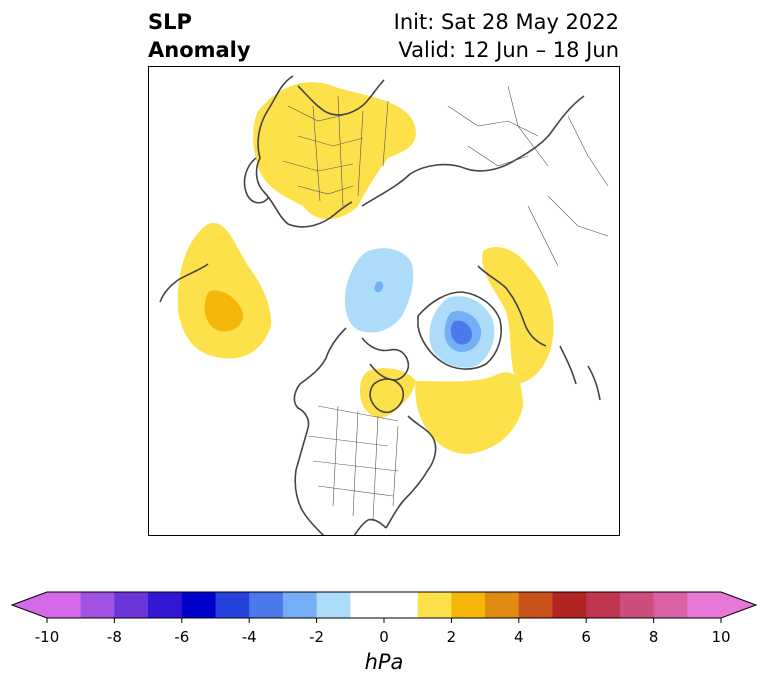  I want to click on title-variable: SLP, so click(170, 22).